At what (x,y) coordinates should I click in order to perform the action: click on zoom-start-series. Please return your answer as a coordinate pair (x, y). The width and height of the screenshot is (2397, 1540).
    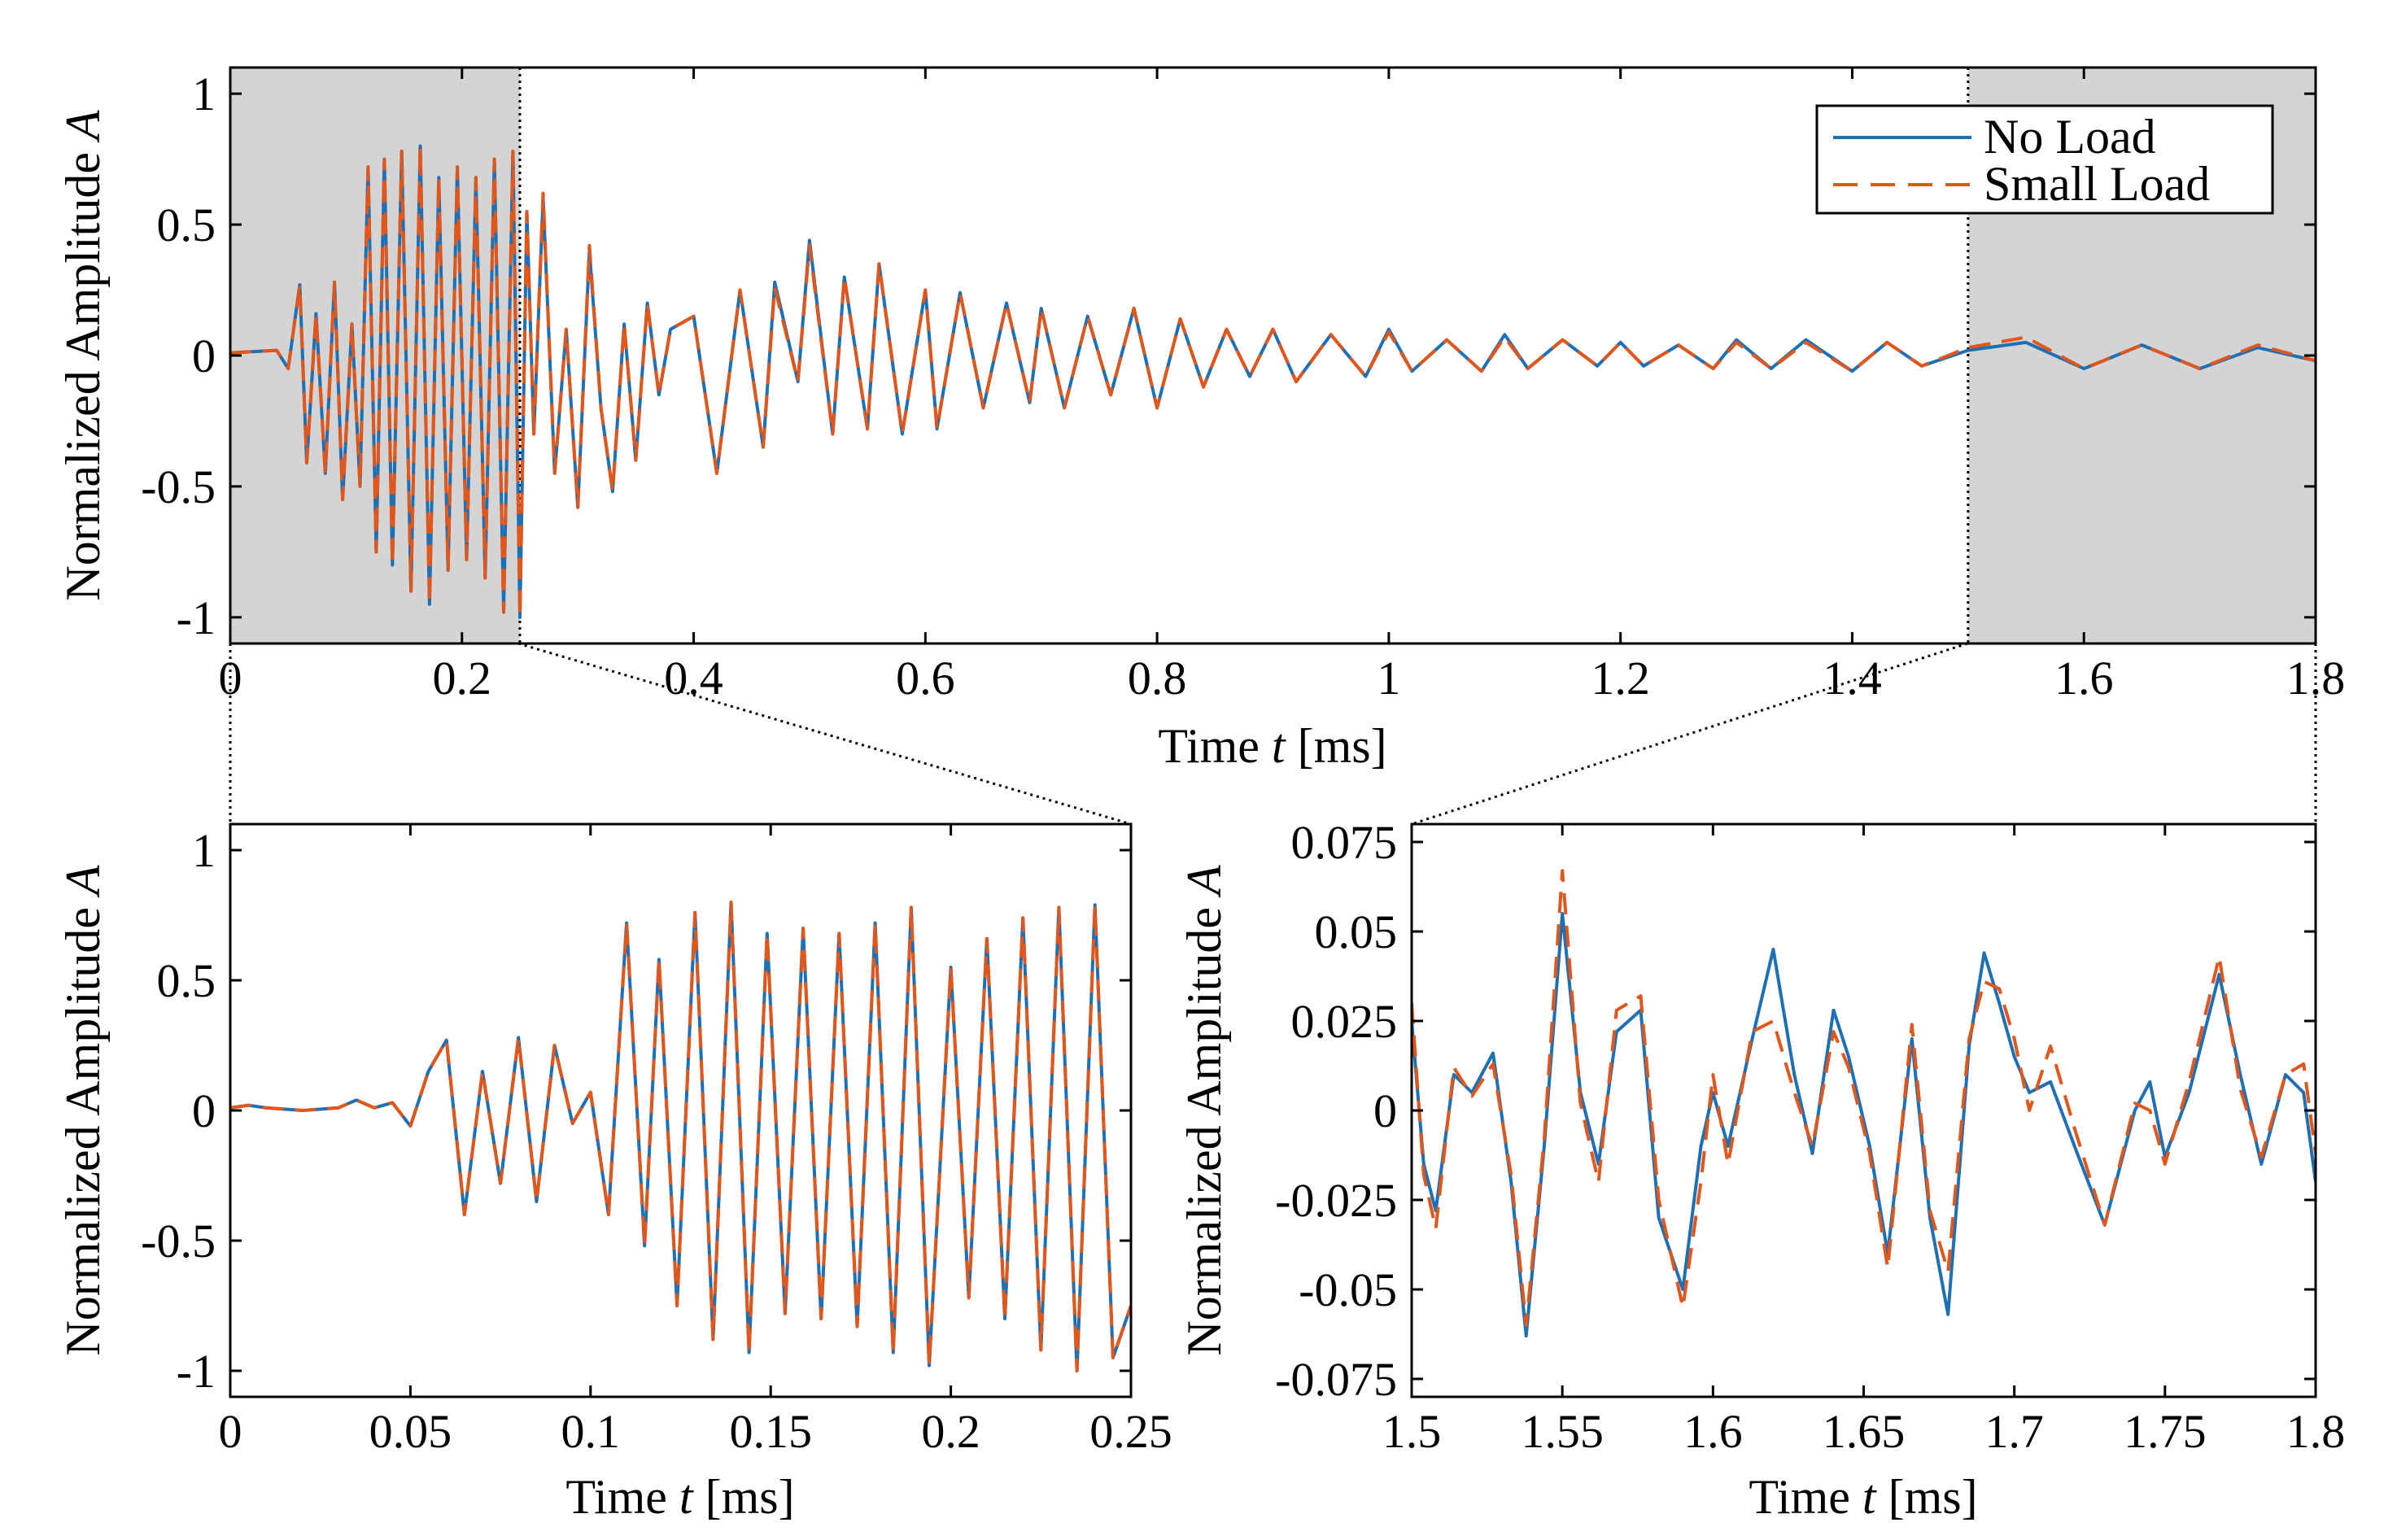
    Looking at the image, I should click on (680, 1136).